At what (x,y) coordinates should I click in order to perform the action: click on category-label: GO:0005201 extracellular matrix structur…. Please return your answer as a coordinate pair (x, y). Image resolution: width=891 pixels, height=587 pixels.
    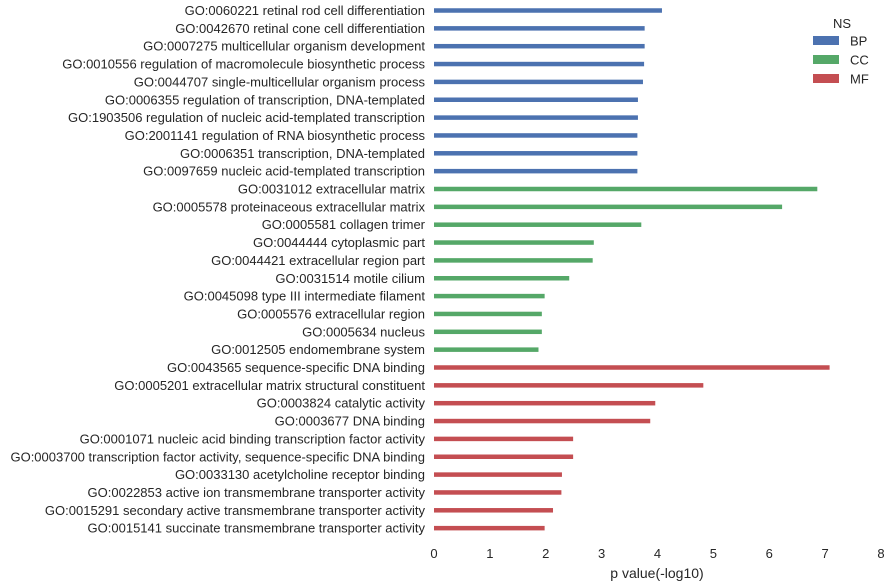
    Looking at the image, I should click on (269, 385).